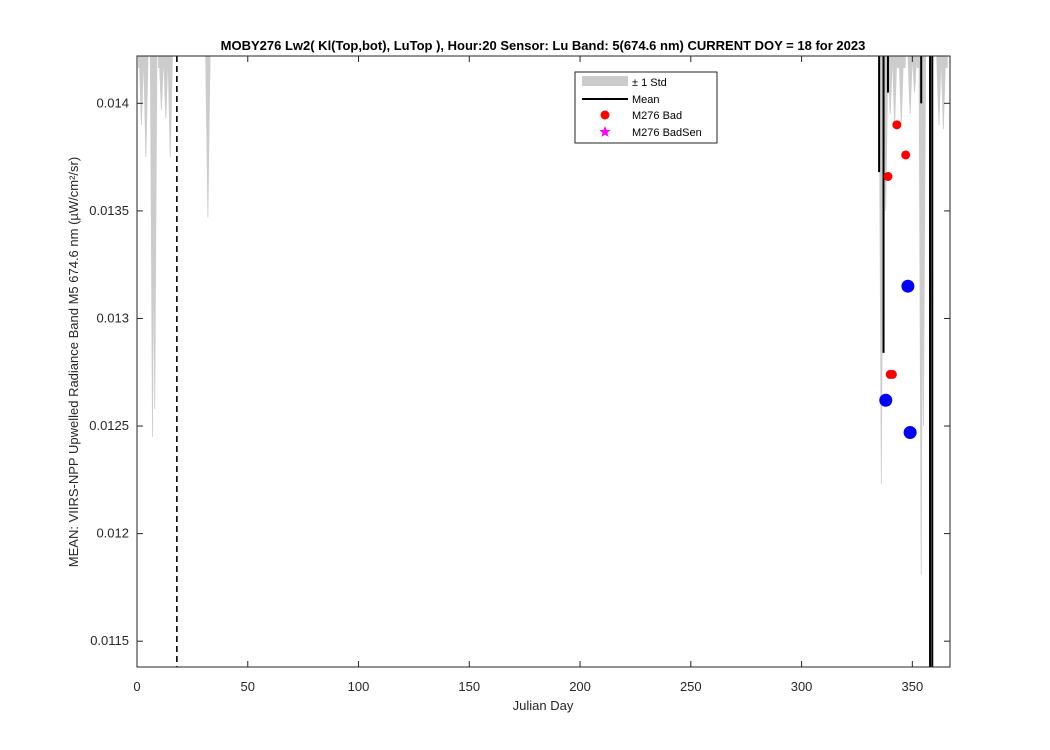  Describe the element at coordinates (667, 133) in the screenshot. I see `legend-badsen-label: M276 BadSen` at that location.